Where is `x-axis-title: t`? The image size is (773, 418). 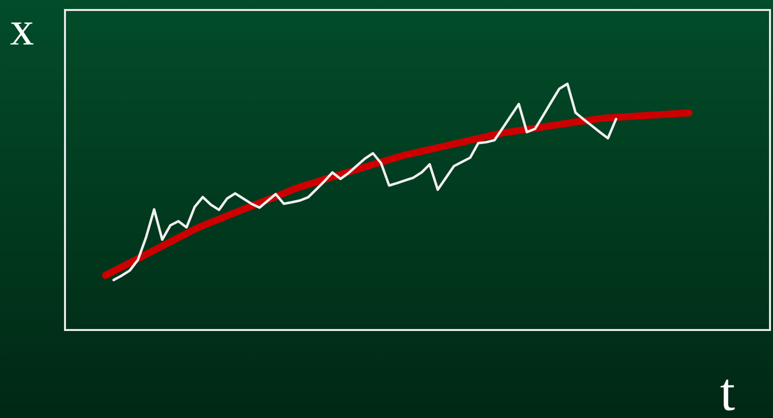
x-axis-title: t is located at coordinates (728, 390).